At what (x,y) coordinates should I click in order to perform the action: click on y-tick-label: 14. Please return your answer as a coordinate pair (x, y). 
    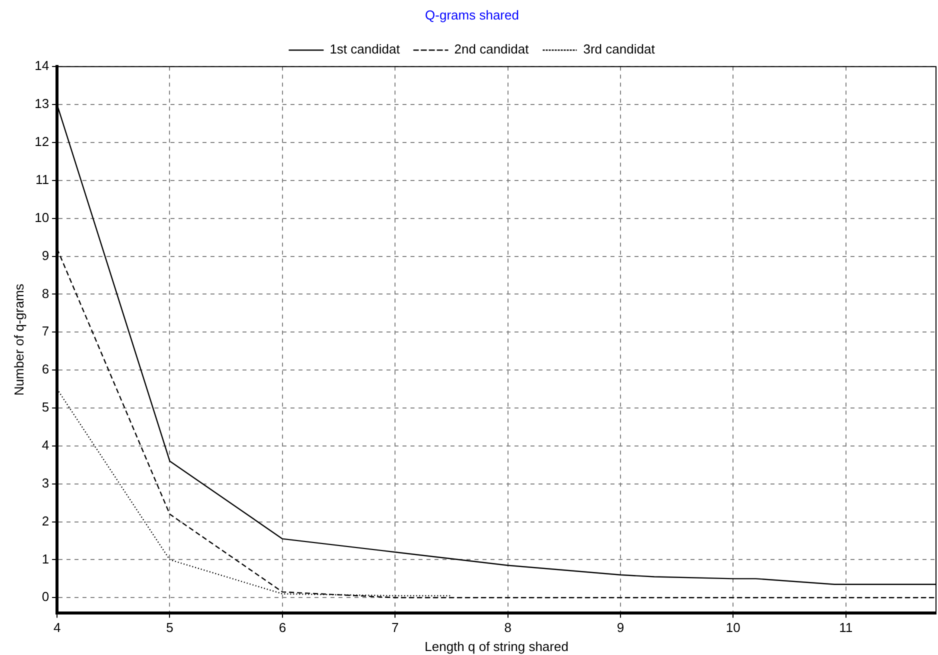
    Looking at the image, I should click on (42, 66).